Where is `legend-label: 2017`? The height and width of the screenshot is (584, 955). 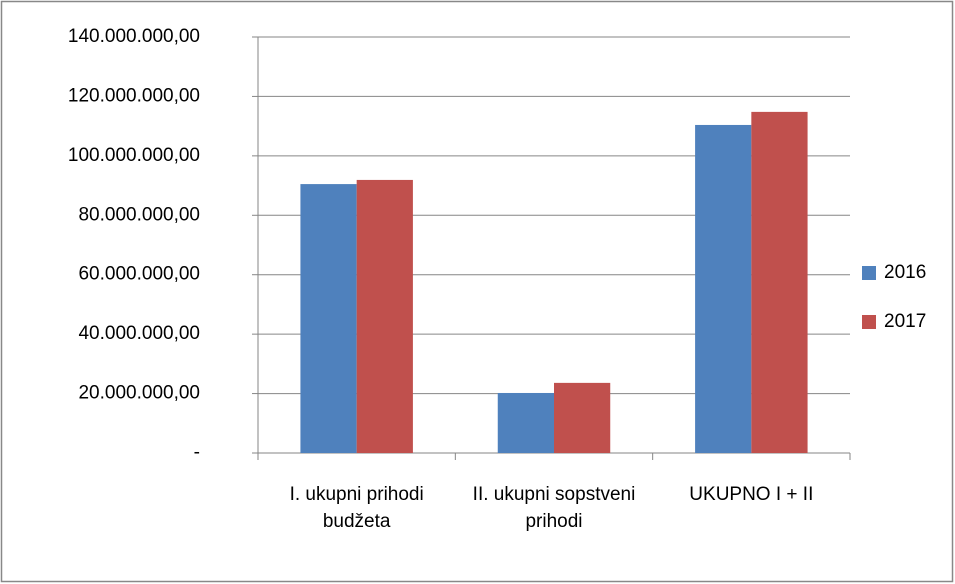
legend-label: 2017 is located at coordinates (905, 321).